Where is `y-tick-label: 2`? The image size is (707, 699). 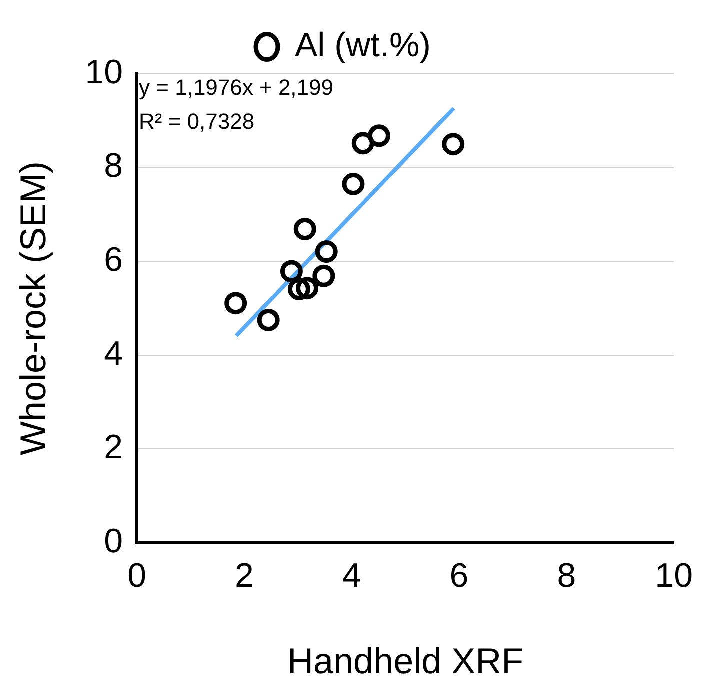 y-tick-label: 2 is located at coordinates (114, 447).